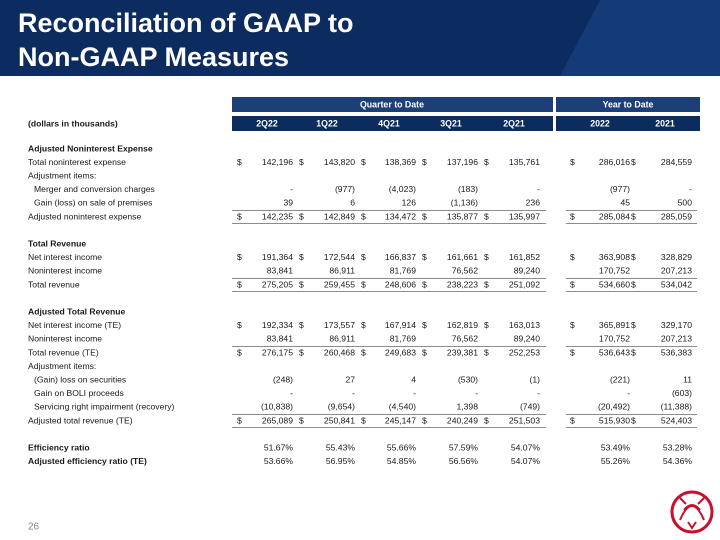 This screenshot has height=540, width=720. I want to click on cell-value: 135,761, so click(524, 162).